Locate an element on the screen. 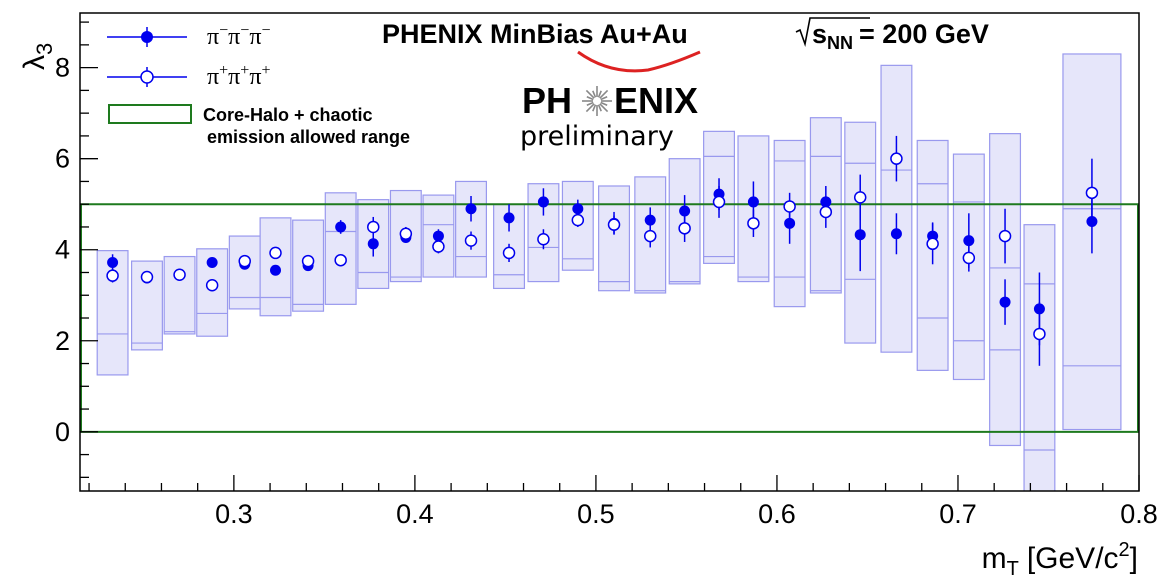 This screenshot has height=577, width=1169. legend-marker-open is located at coordinates (147, 77).